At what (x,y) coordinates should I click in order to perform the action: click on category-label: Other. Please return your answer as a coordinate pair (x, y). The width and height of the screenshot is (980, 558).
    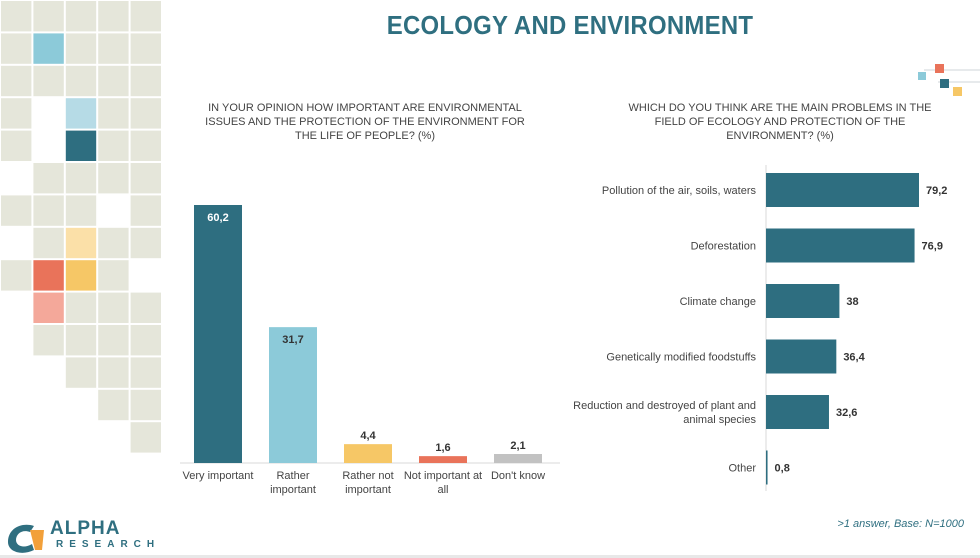
    Looking at the image, I should click on (742, 469).